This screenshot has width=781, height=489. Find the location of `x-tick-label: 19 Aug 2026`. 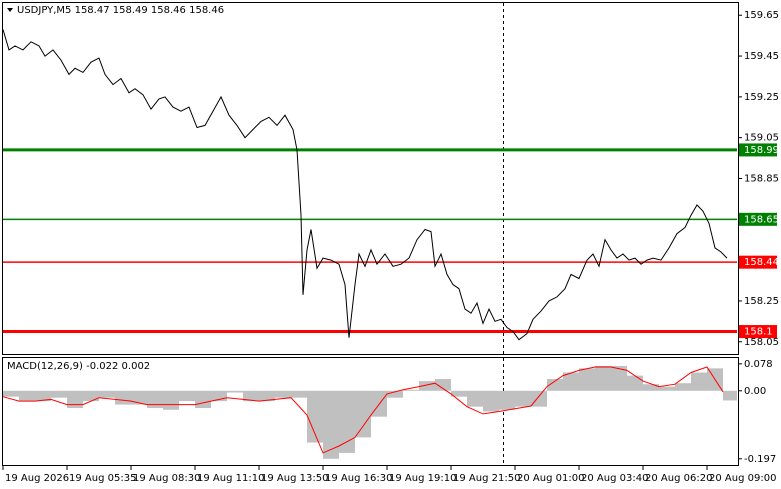

x-tick-label: 19 Aug 2026 is located at coordinates (37, 478).